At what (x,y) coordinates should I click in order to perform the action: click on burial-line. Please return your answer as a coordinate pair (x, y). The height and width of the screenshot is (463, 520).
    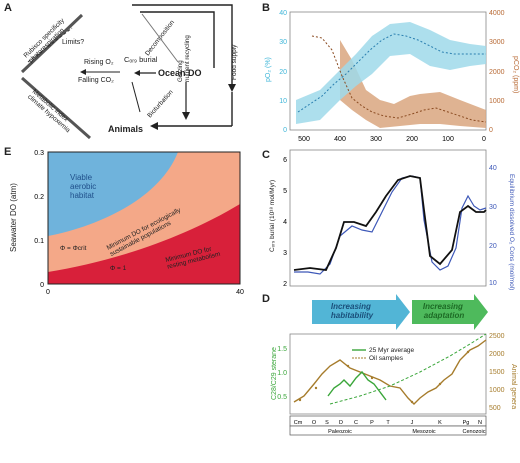
    Looking at the image, I should click on (390, 223).